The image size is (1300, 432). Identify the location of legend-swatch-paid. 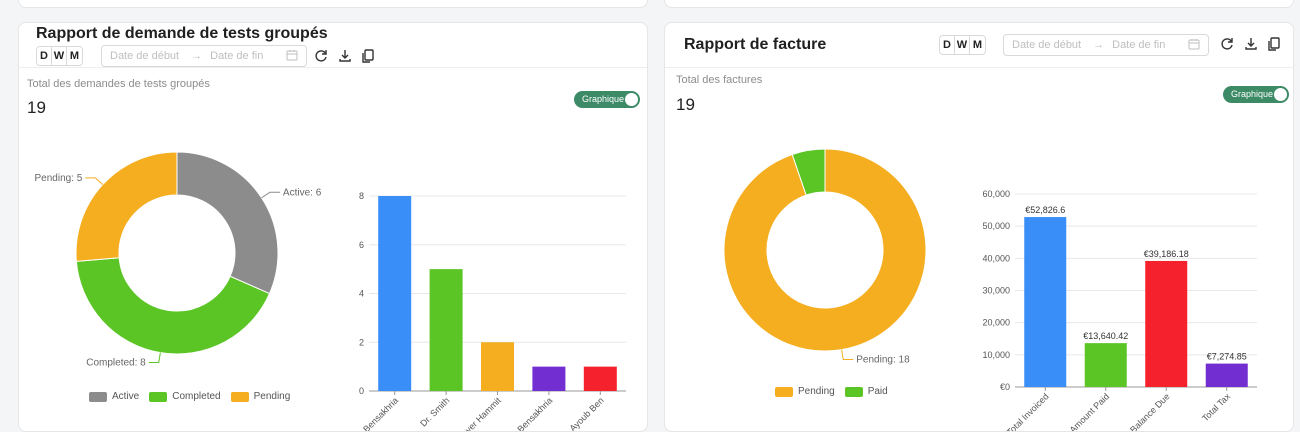
(853, 391).